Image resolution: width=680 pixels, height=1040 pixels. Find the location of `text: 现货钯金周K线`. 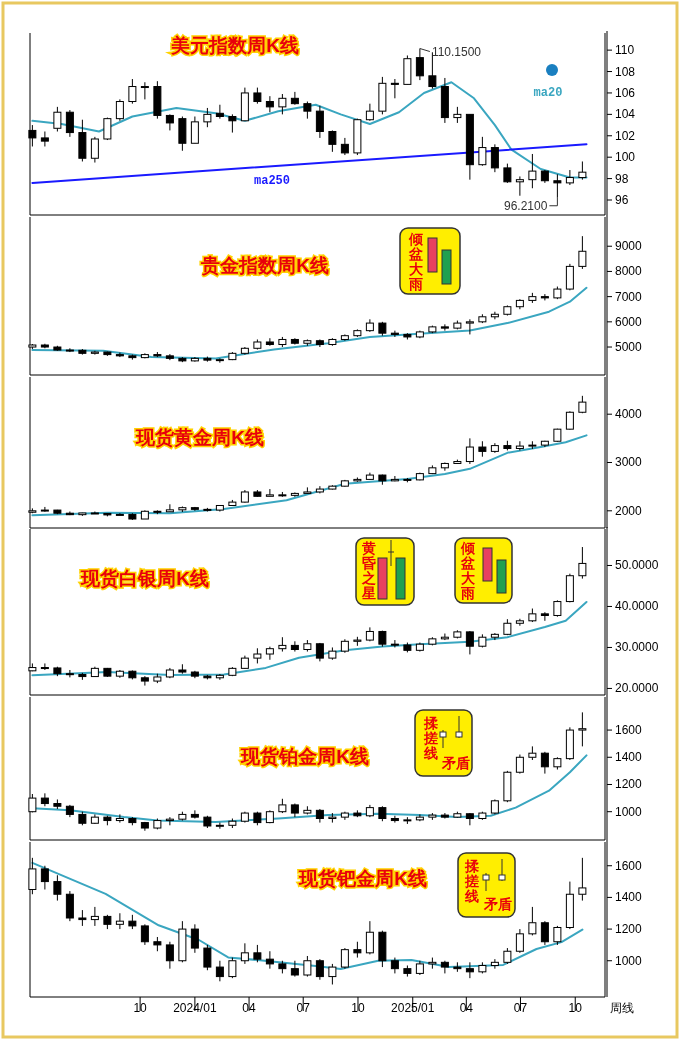

text: 现货钯金周K线 is located at coordinates (362, 878).